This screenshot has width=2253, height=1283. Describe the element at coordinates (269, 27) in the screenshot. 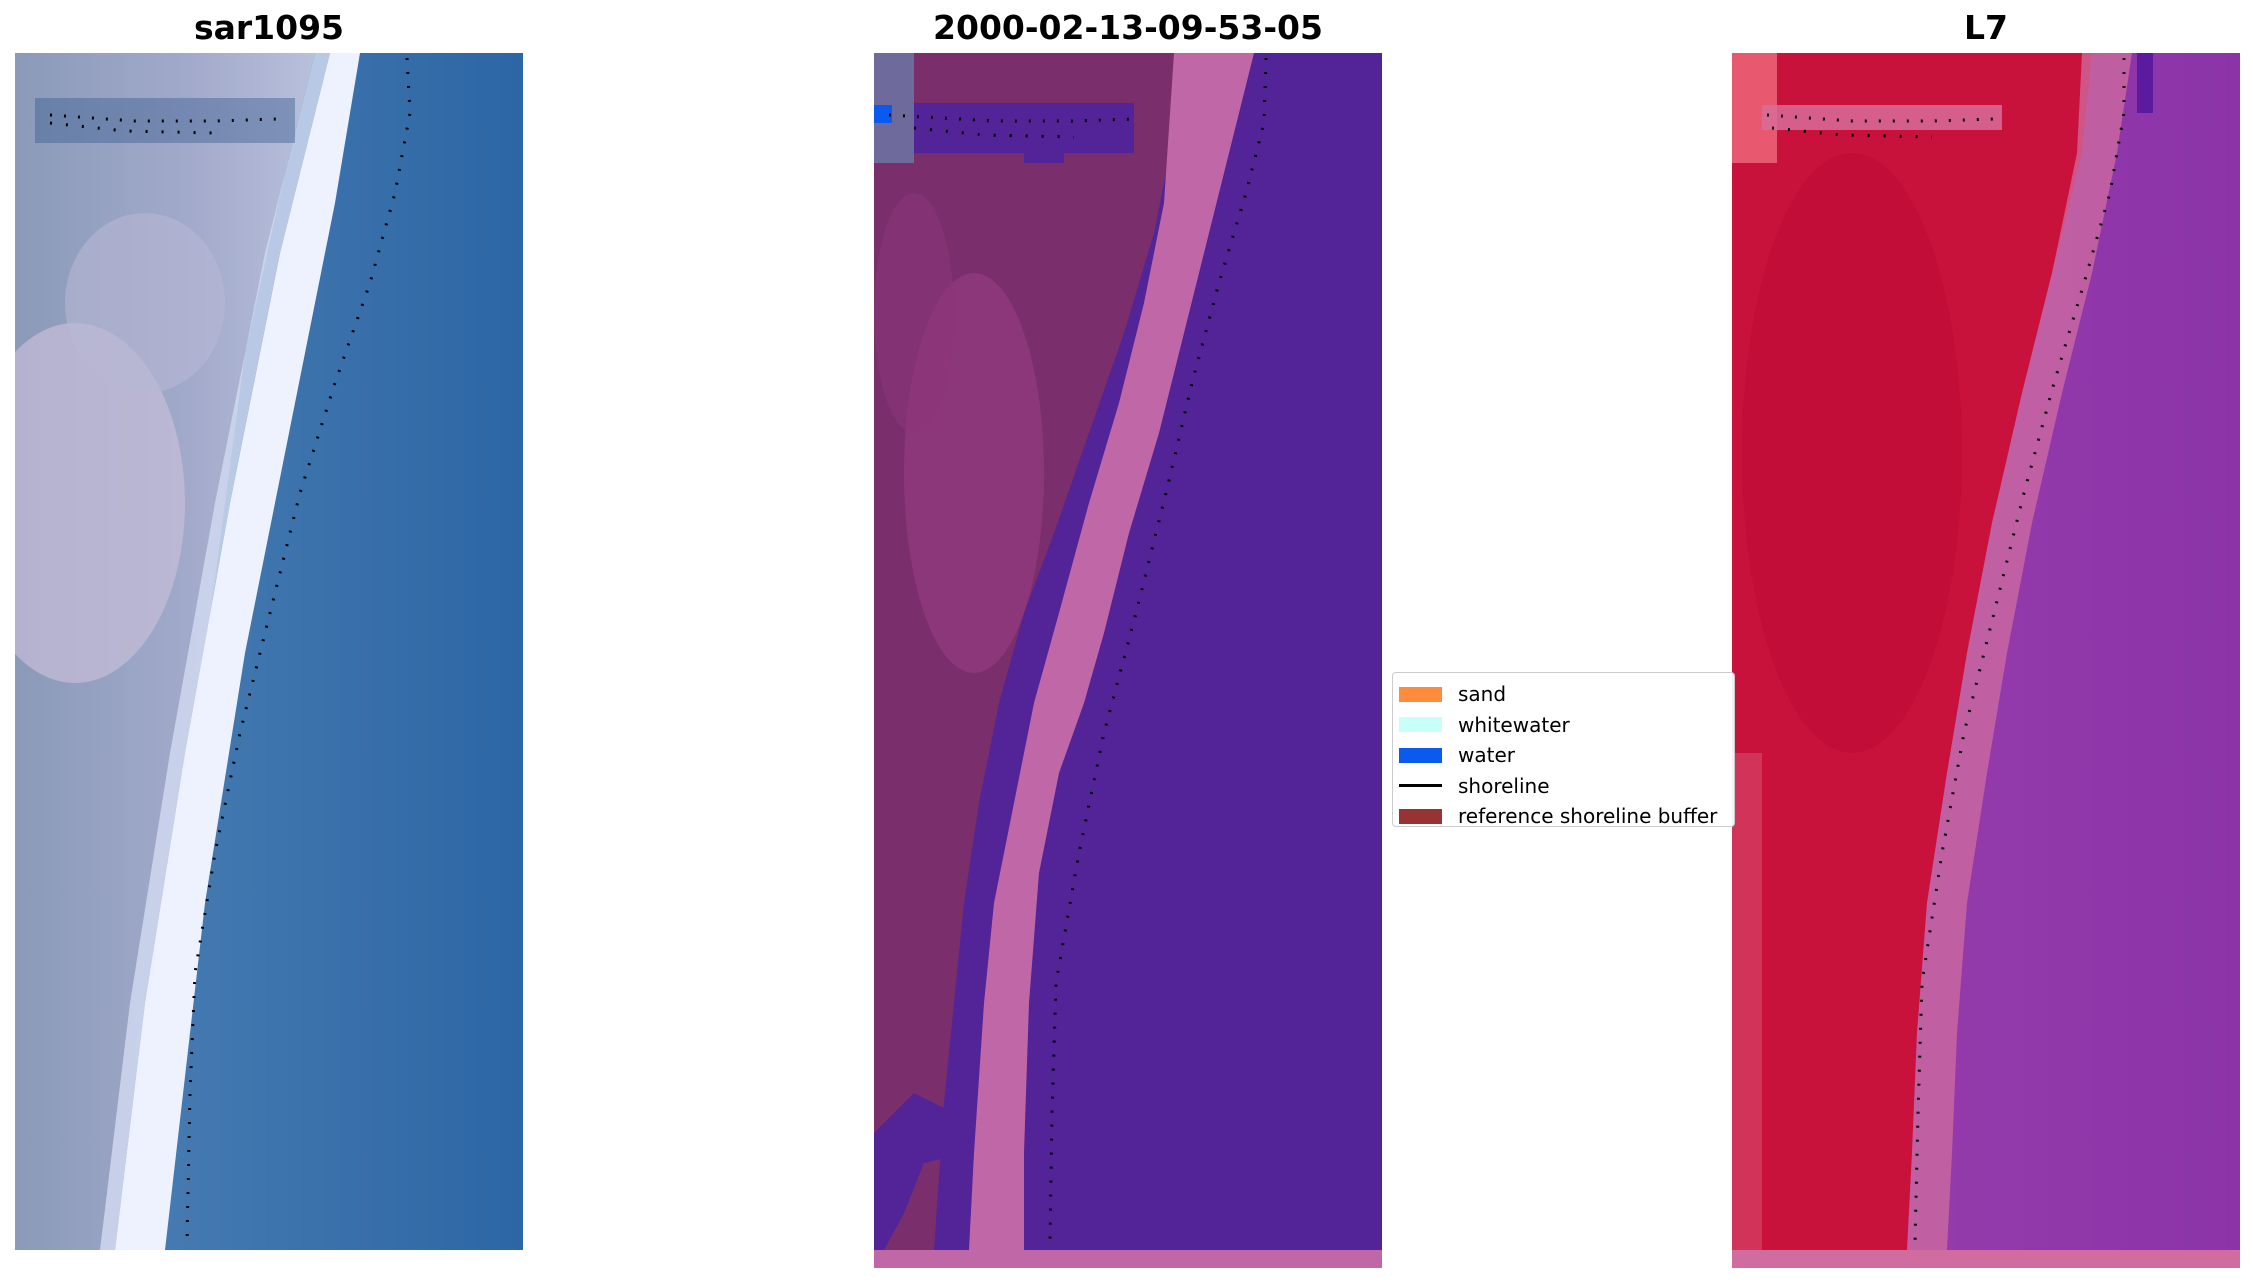

I see `panel-title-sar1095: sar1095` at that location.